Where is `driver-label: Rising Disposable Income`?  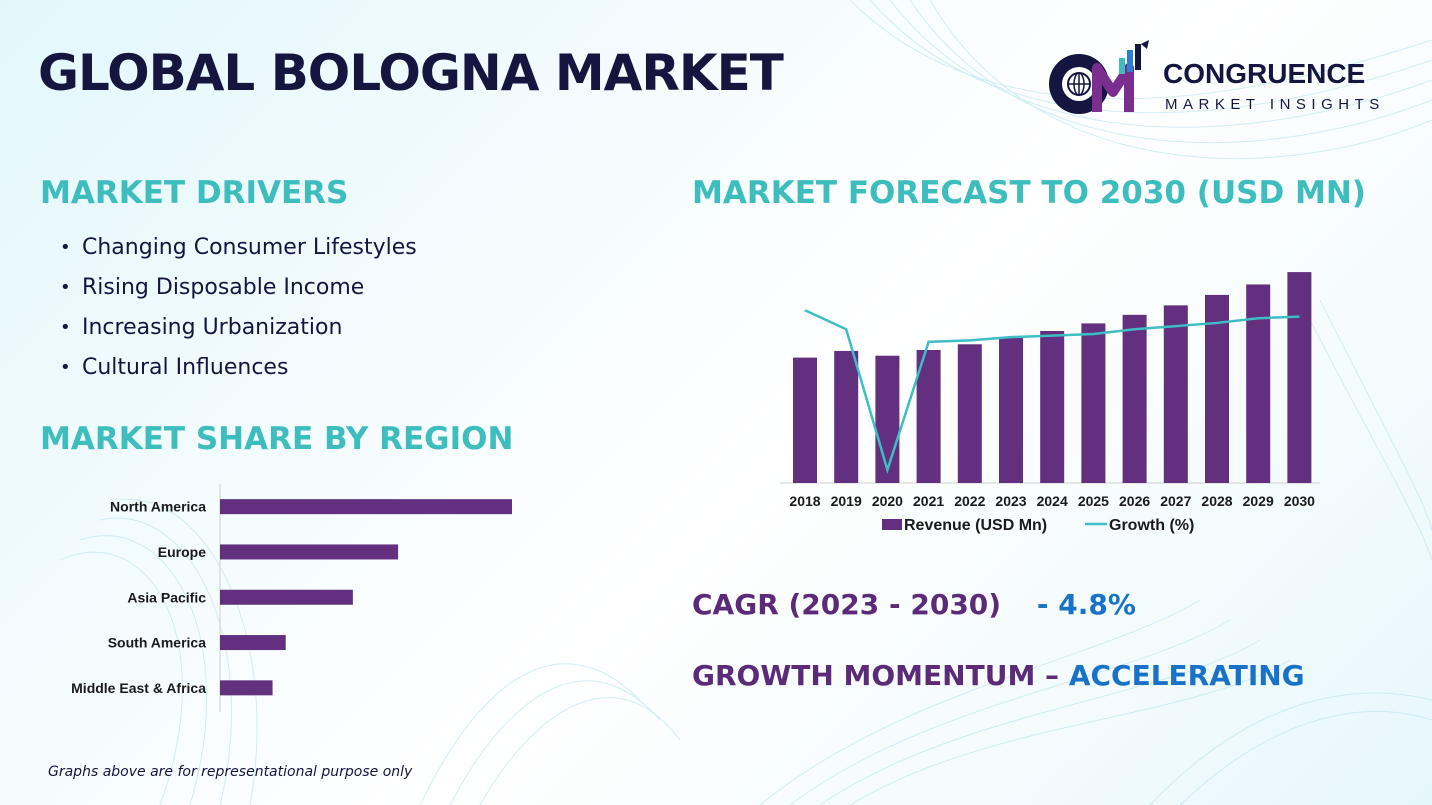
driver-label: Rising Disposable Income is located at coordinates (223, 287).